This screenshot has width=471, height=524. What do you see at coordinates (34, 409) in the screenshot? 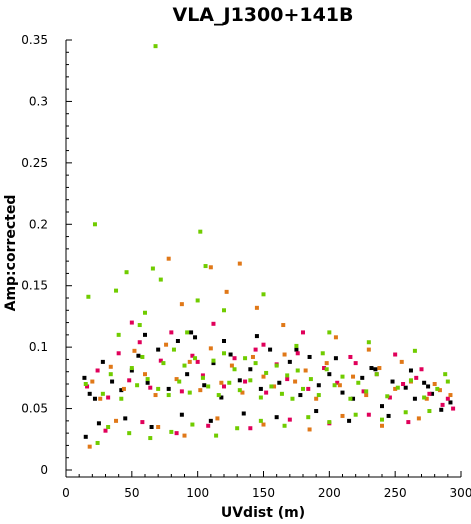
I see `y-tick-label: 0.05` at bounding box center [34, 409].